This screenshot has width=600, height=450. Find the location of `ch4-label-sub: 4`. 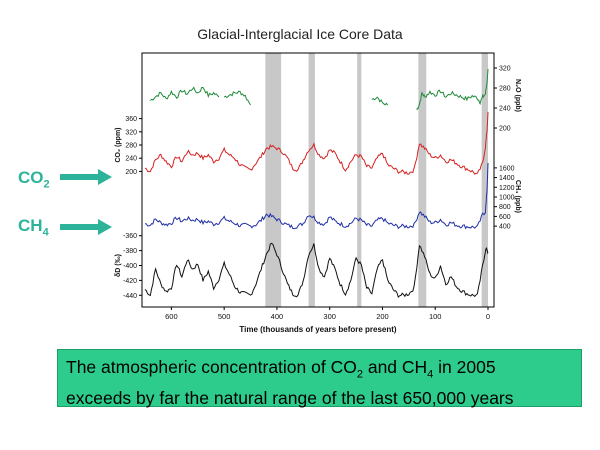

ch4-label-sub: 4 is located at coordinates (45, 232).